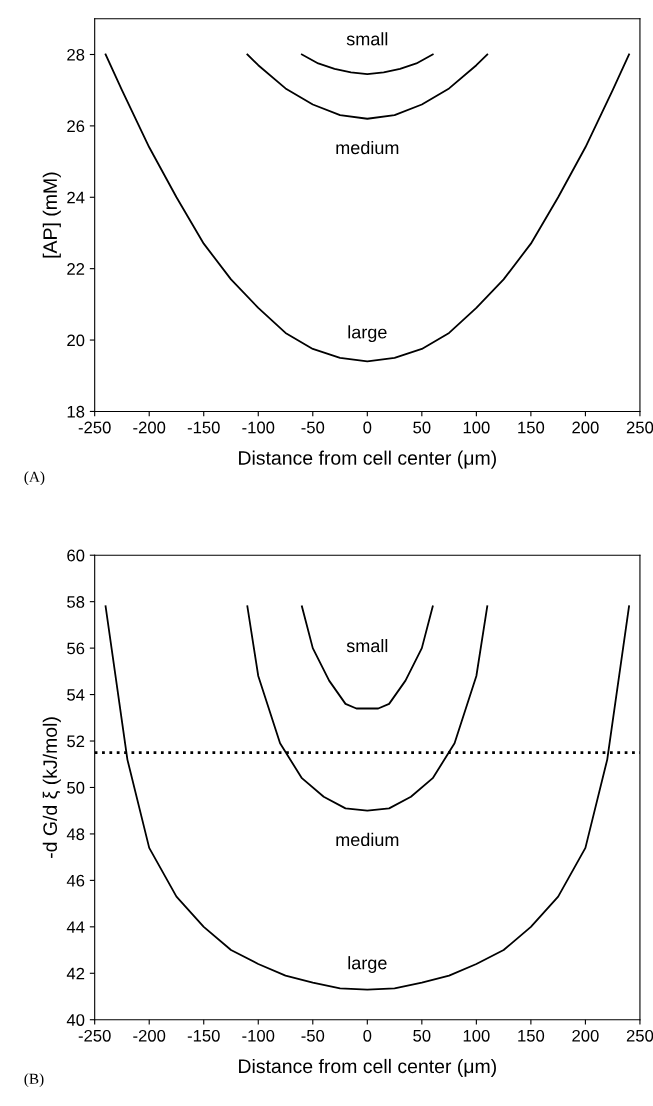 The width and height of the screenshot is (653, 1106). Describe the element at coordinates (76, 54) in the screenshot. I see `y-tick-label: 28` at that location.